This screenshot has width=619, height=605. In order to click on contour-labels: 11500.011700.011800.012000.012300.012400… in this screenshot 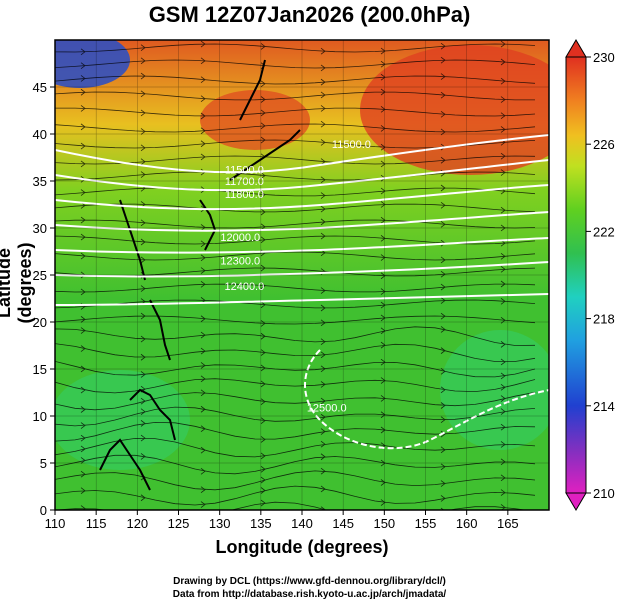, I will do `click(295, 276)`.